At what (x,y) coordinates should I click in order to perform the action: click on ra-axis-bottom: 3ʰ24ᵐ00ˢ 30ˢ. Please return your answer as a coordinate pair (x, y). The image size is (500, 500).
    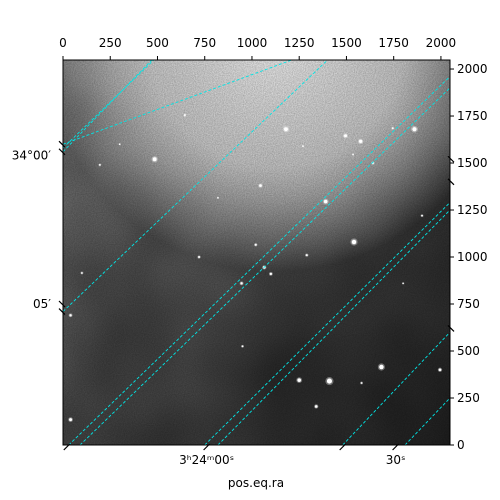
    Looking at the image, I should click on (234, 455).